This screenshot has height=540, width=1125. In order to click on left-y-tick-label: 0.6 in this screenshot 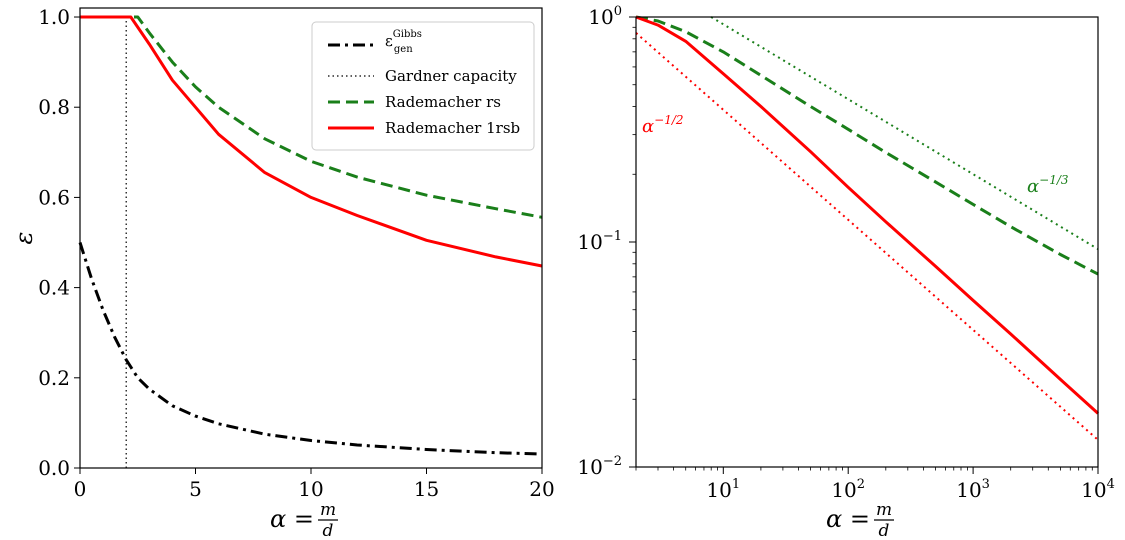, I will do `click(54, 197)`.